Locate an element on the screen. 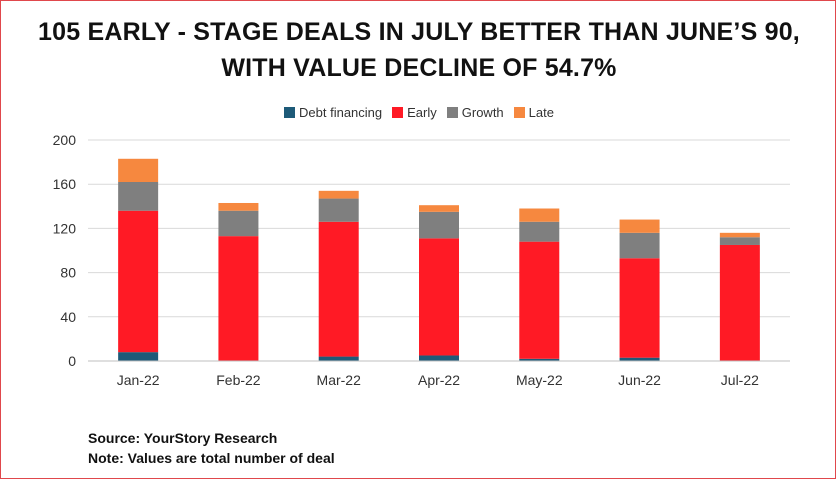 This screenshot has width=838, height=481. chart-title-line-2: WITH VALUE DECLINE OF 54.7% is located at coordinates (419, 68).